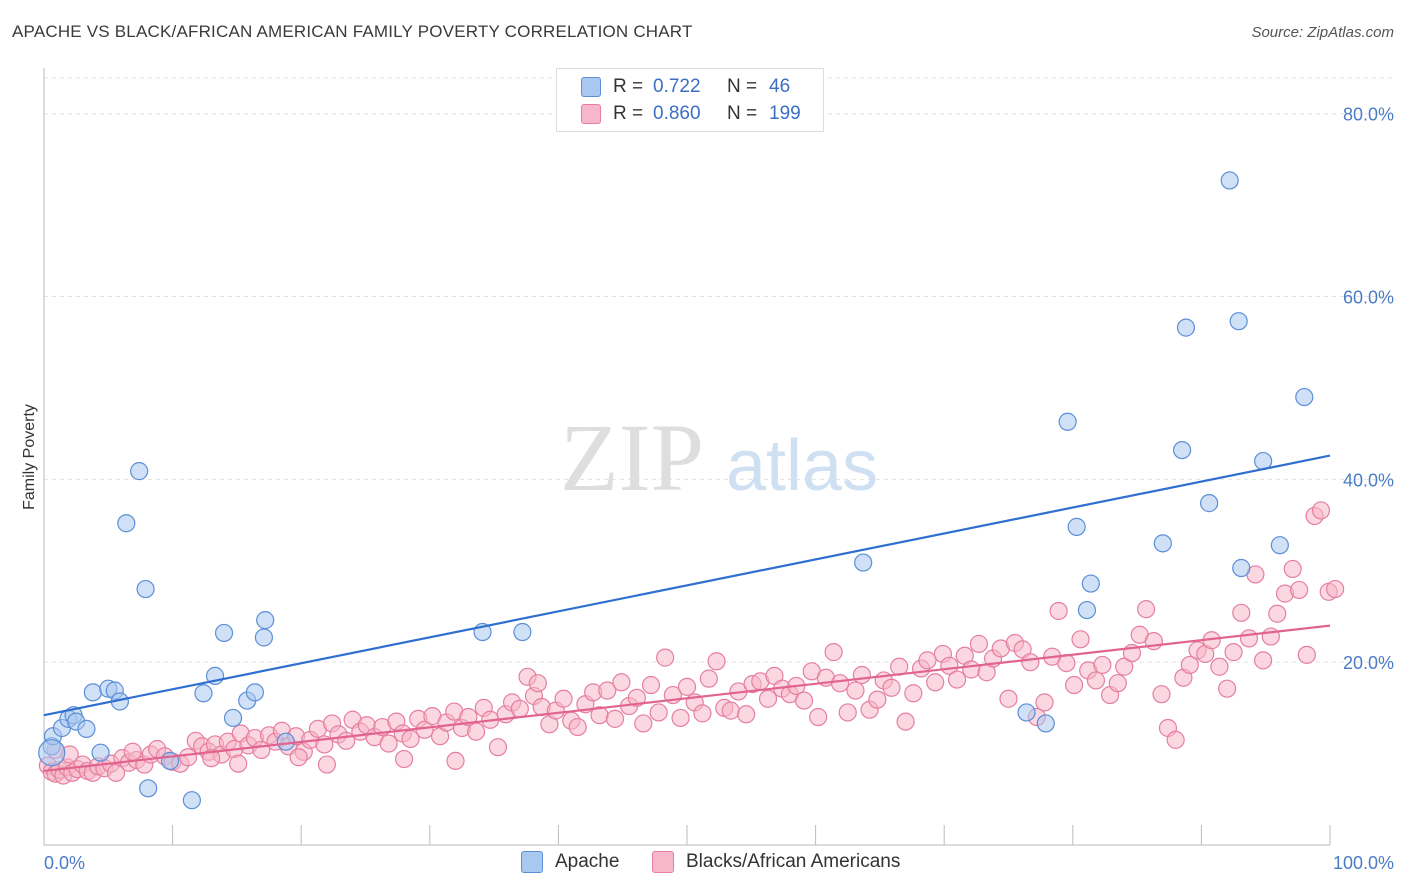 The height and width of the screenshot is (892, 1406). I want to click on x-tick-label-max: 100.0%, so click(1363, 863).